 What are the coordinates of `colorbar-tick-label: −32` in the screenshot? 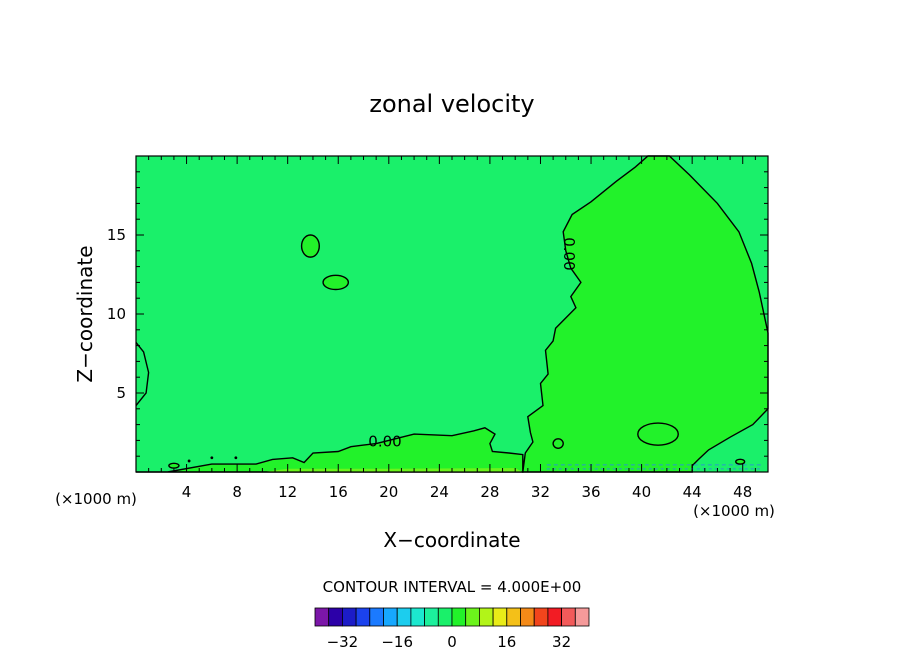 It's located at (343, 642).